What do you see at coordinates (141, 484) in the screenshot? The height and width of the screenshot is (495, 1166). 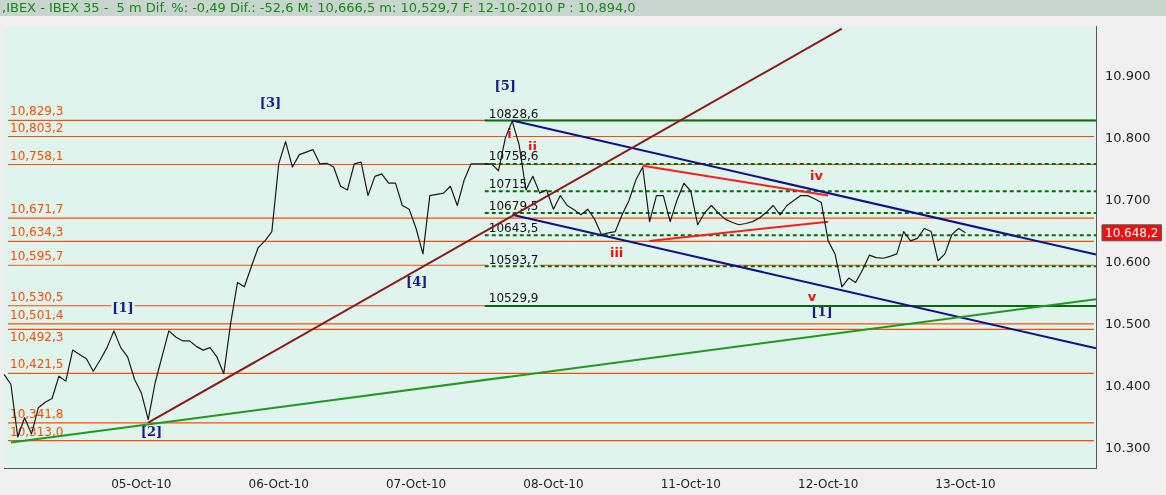 I see `x-tick-label: 05-Oct-10` at bounding box center [141, 484].